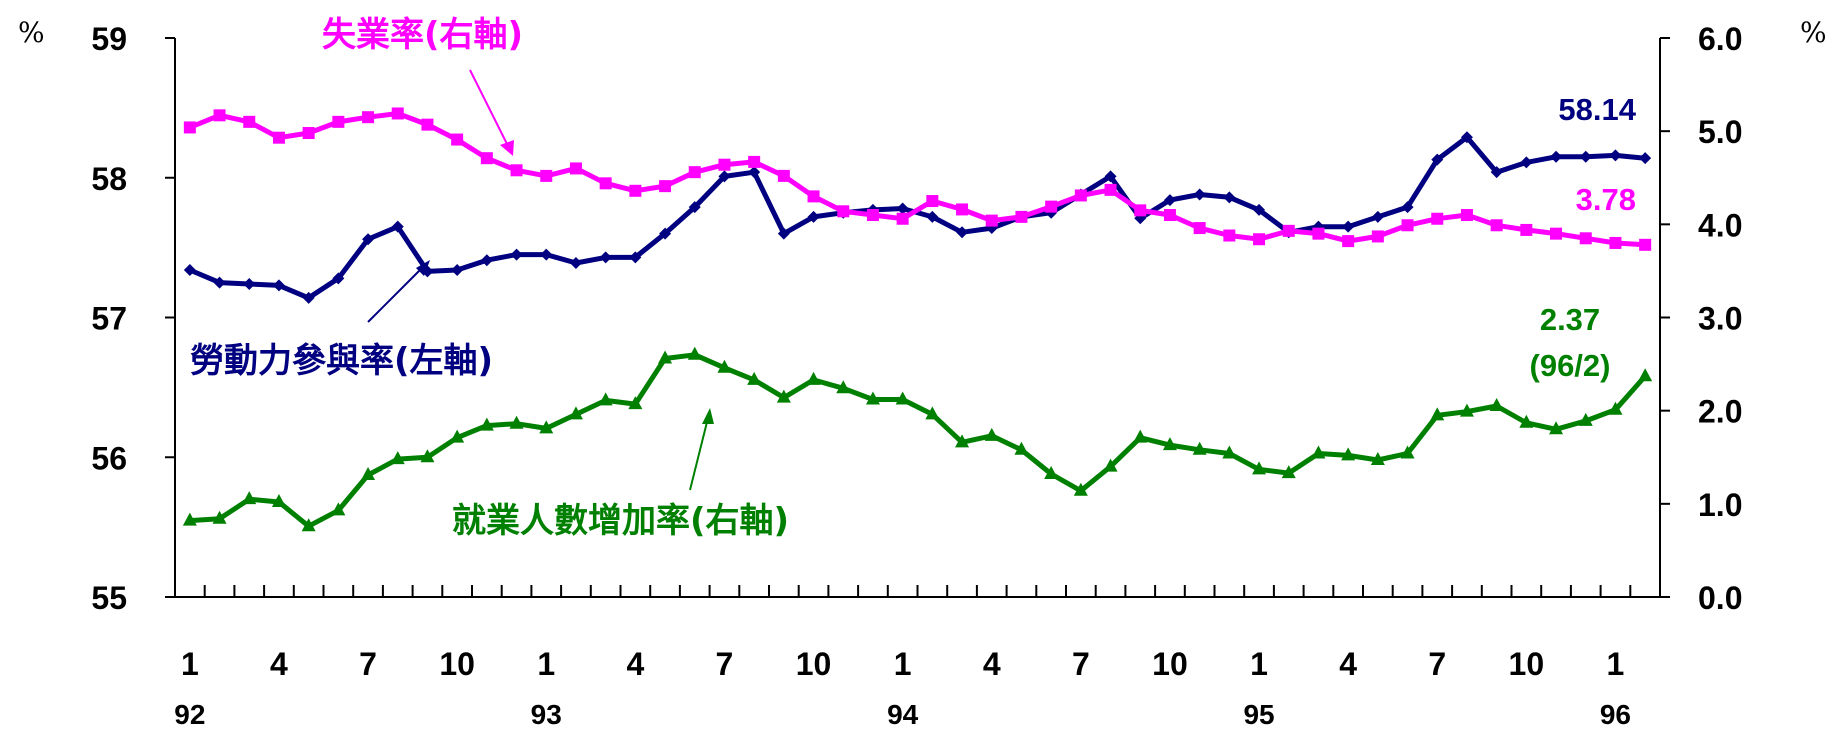  I want to click on labor-participation-arrowhead, so click(423, 268).